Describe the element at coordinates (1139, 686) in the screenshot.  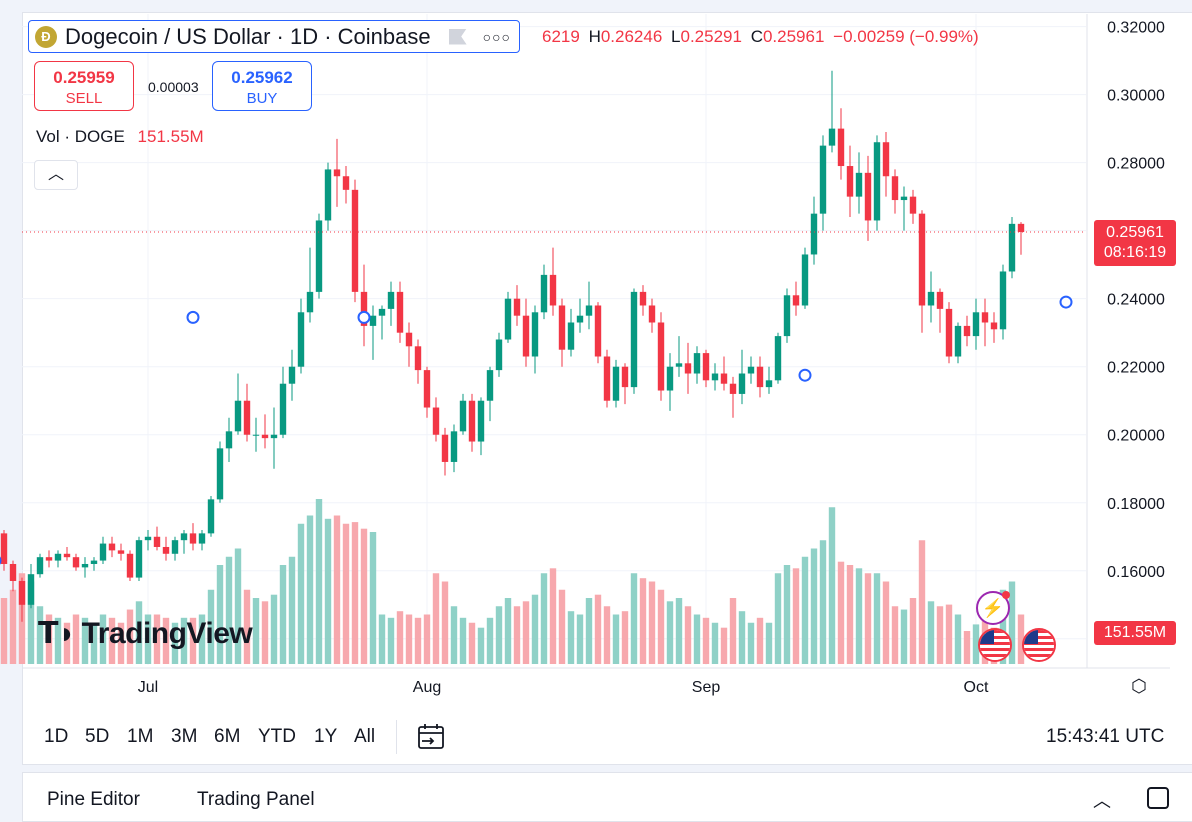
I see `settings-icon: ⬡` at that location.